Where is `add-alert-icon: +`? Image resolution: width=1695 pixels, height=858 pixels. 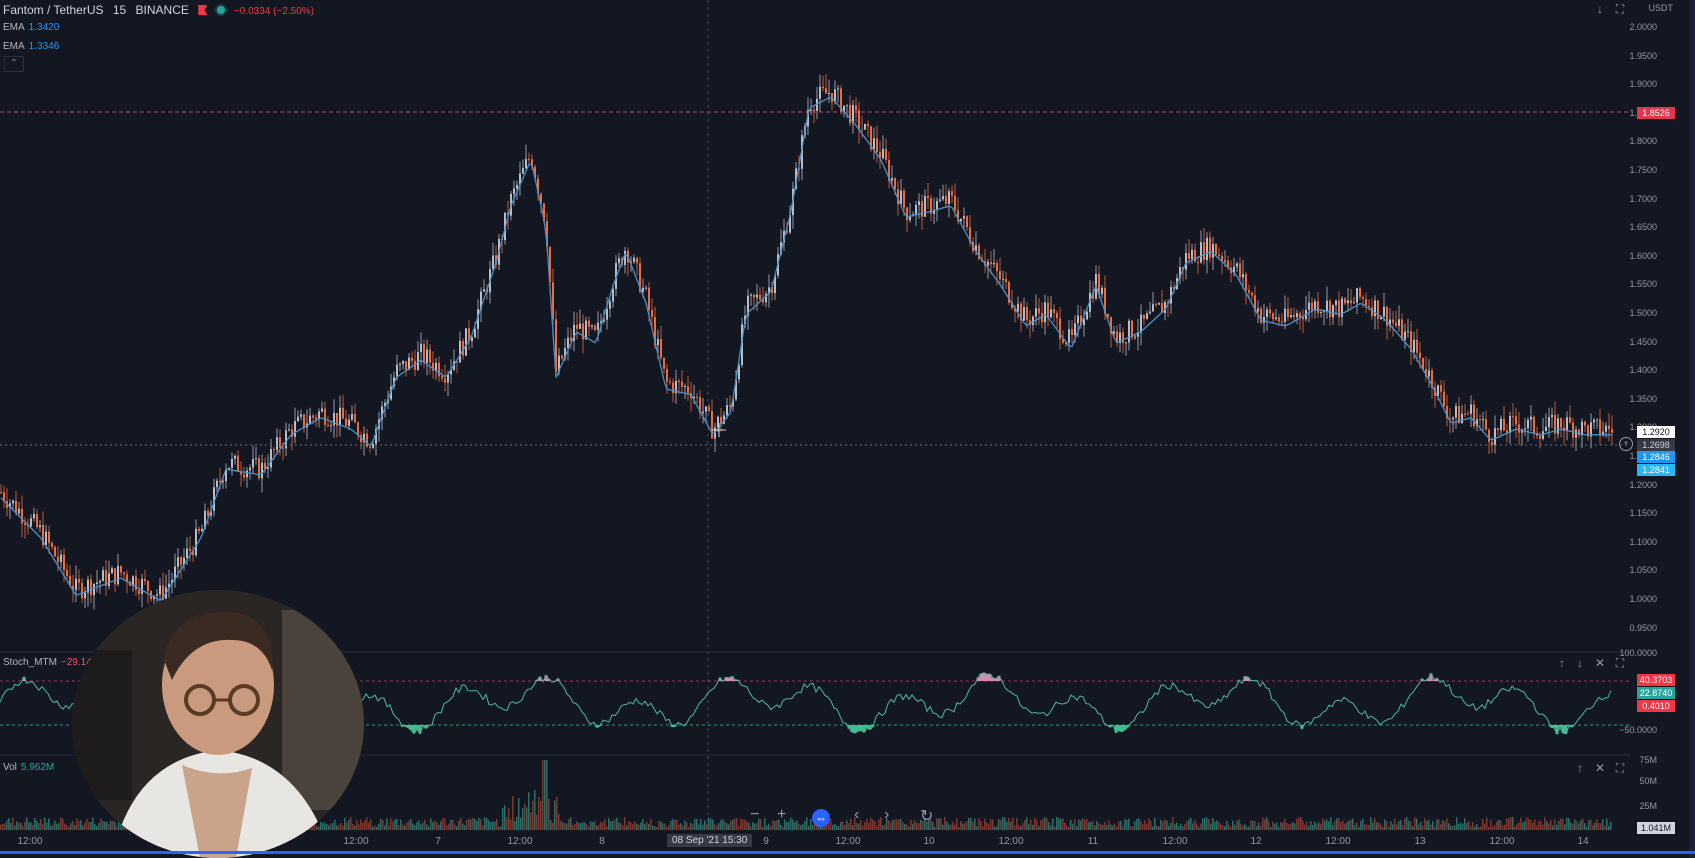 add-alert-icon: + is located at coordinates (1626, 444).